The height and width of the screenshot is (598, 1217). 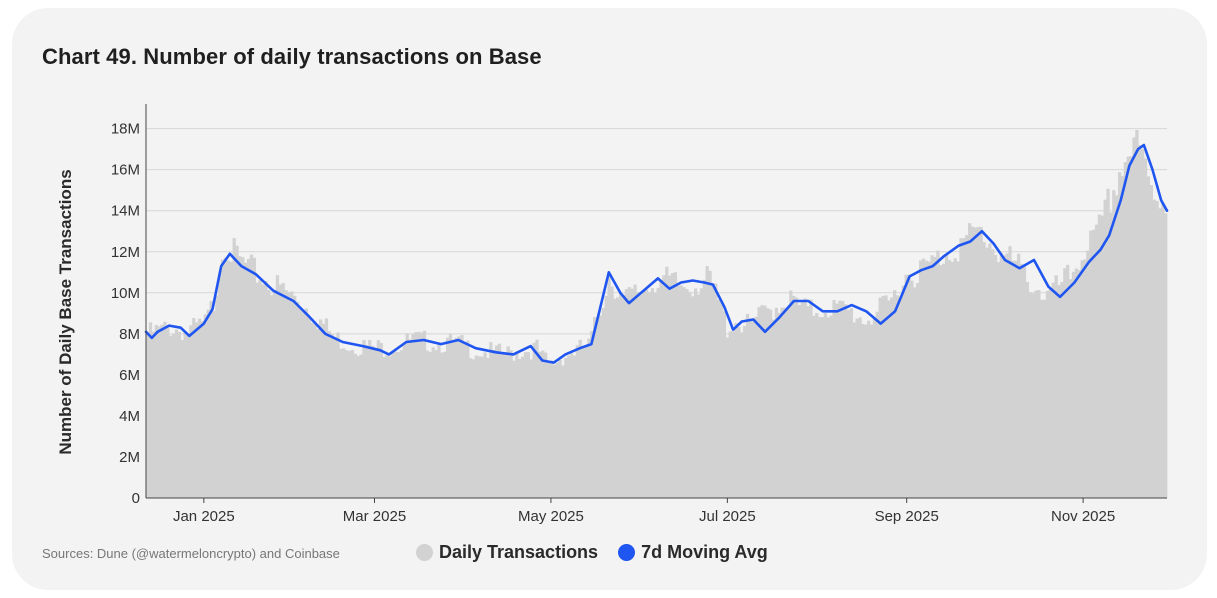 What do you see at coordinates (129, 457) in the screenshot?
I see `y-tick-label: 2M` at bounding box center [129, 457].